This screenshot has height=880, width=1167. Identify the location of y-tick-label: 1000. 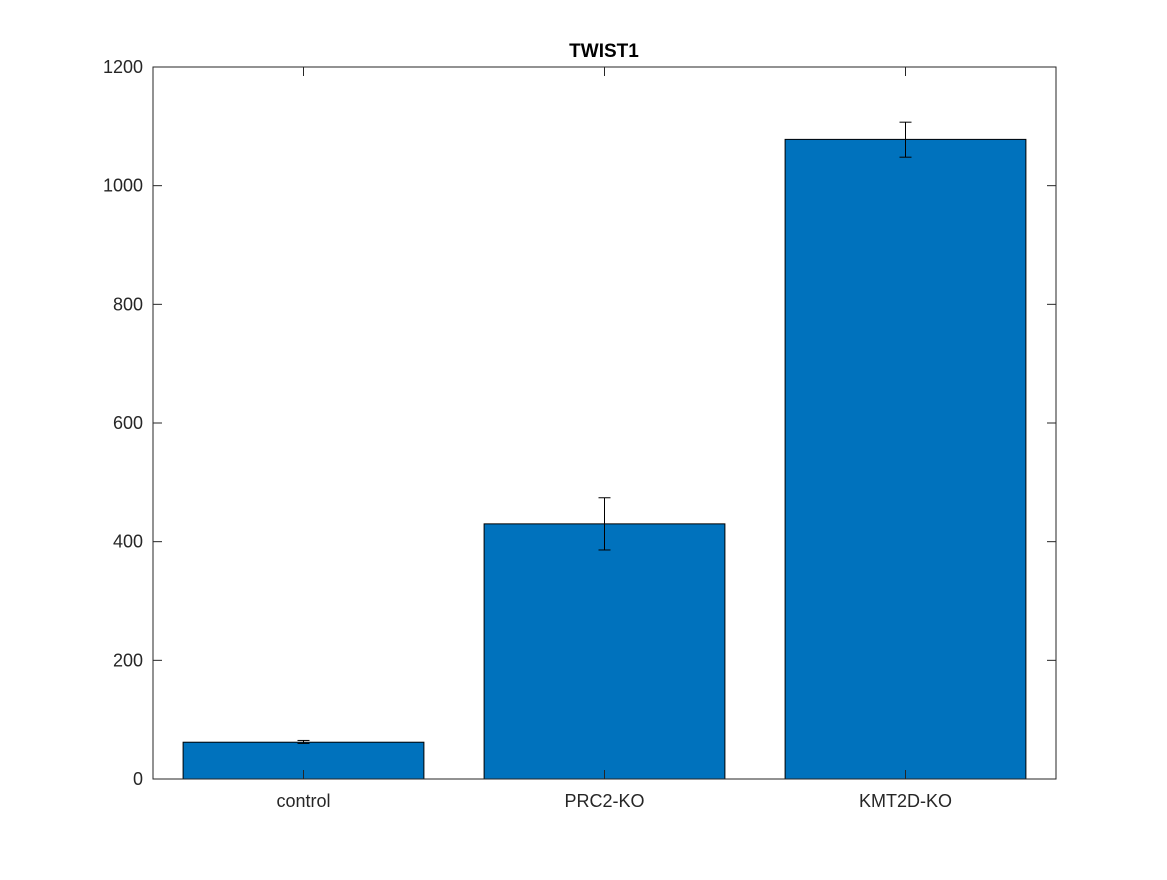
(123, 186).